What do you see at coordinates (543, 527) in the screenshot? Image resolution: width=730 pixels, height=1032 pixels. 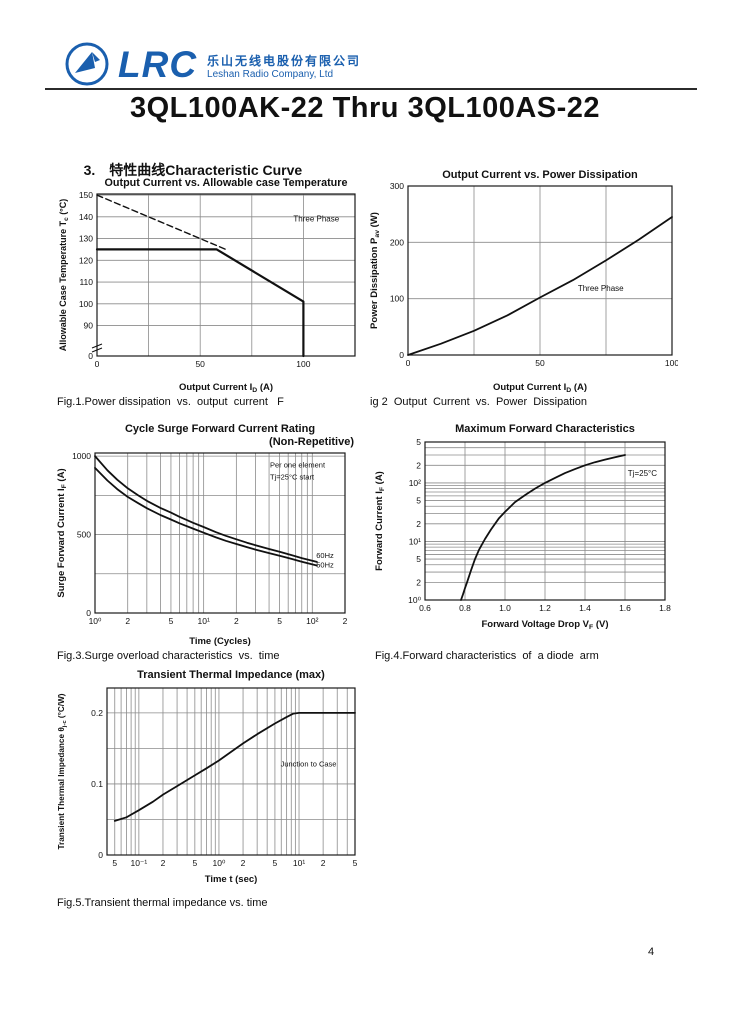 I see `curve-forward-vi` at bounding box center [543, 527].